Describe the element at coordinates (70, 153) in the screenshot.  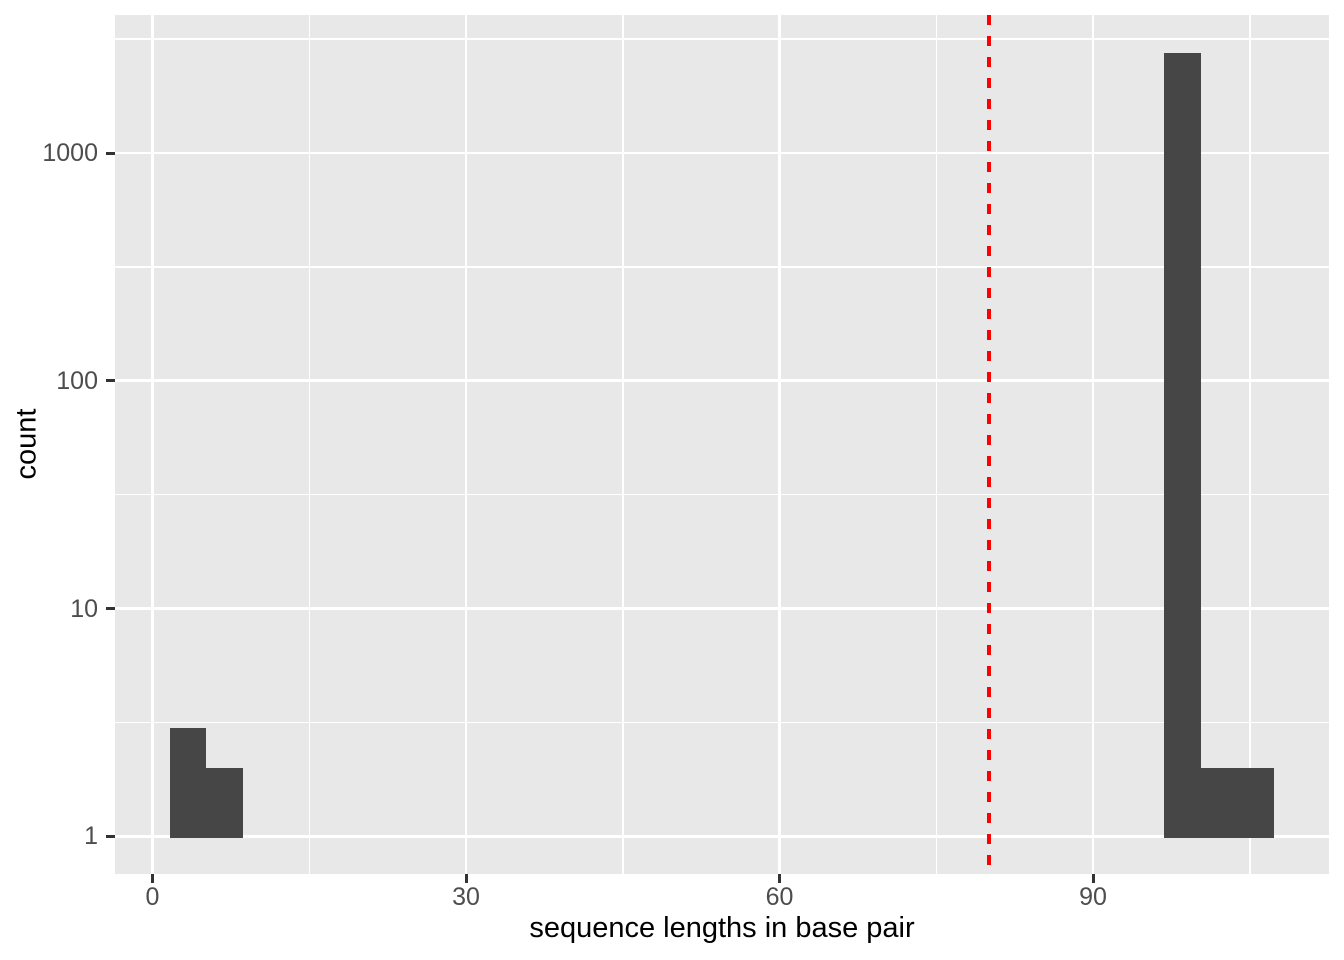
I see `y-tick-label: 1000` at that location.